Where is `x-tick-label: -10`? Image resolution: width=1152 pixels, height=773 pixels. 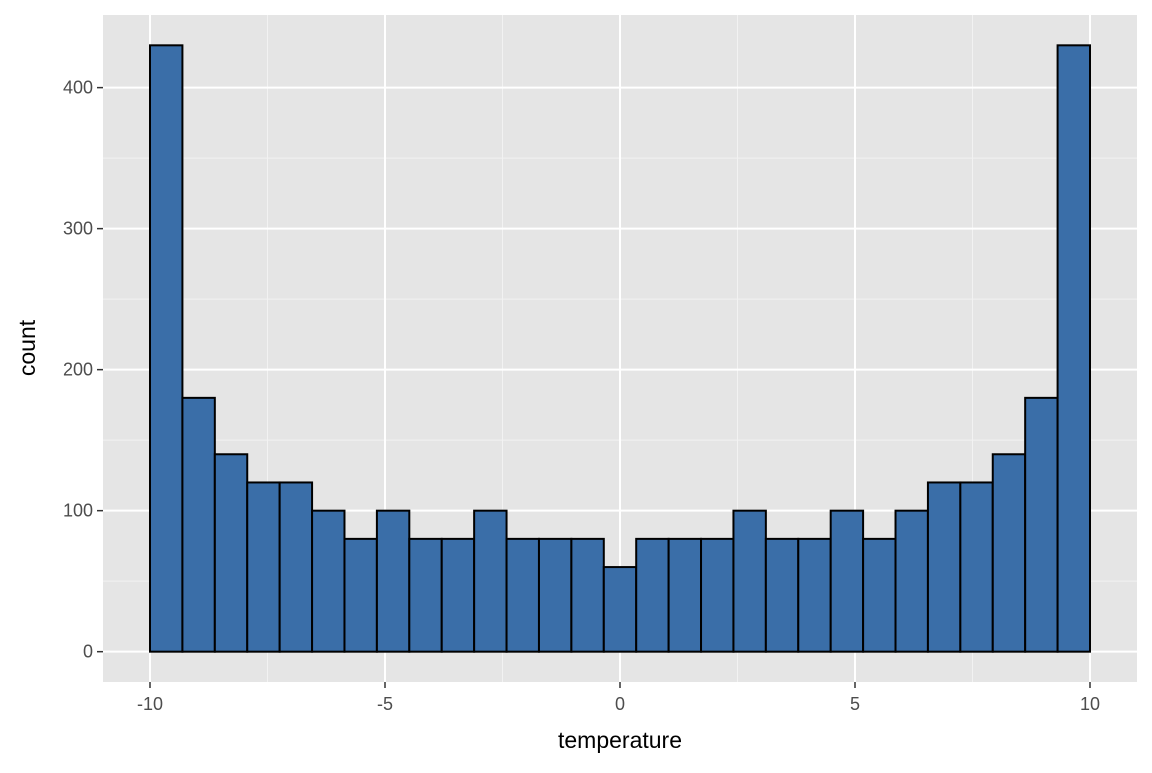
x-tick-label: -10 is located at coordinates (150, 704).